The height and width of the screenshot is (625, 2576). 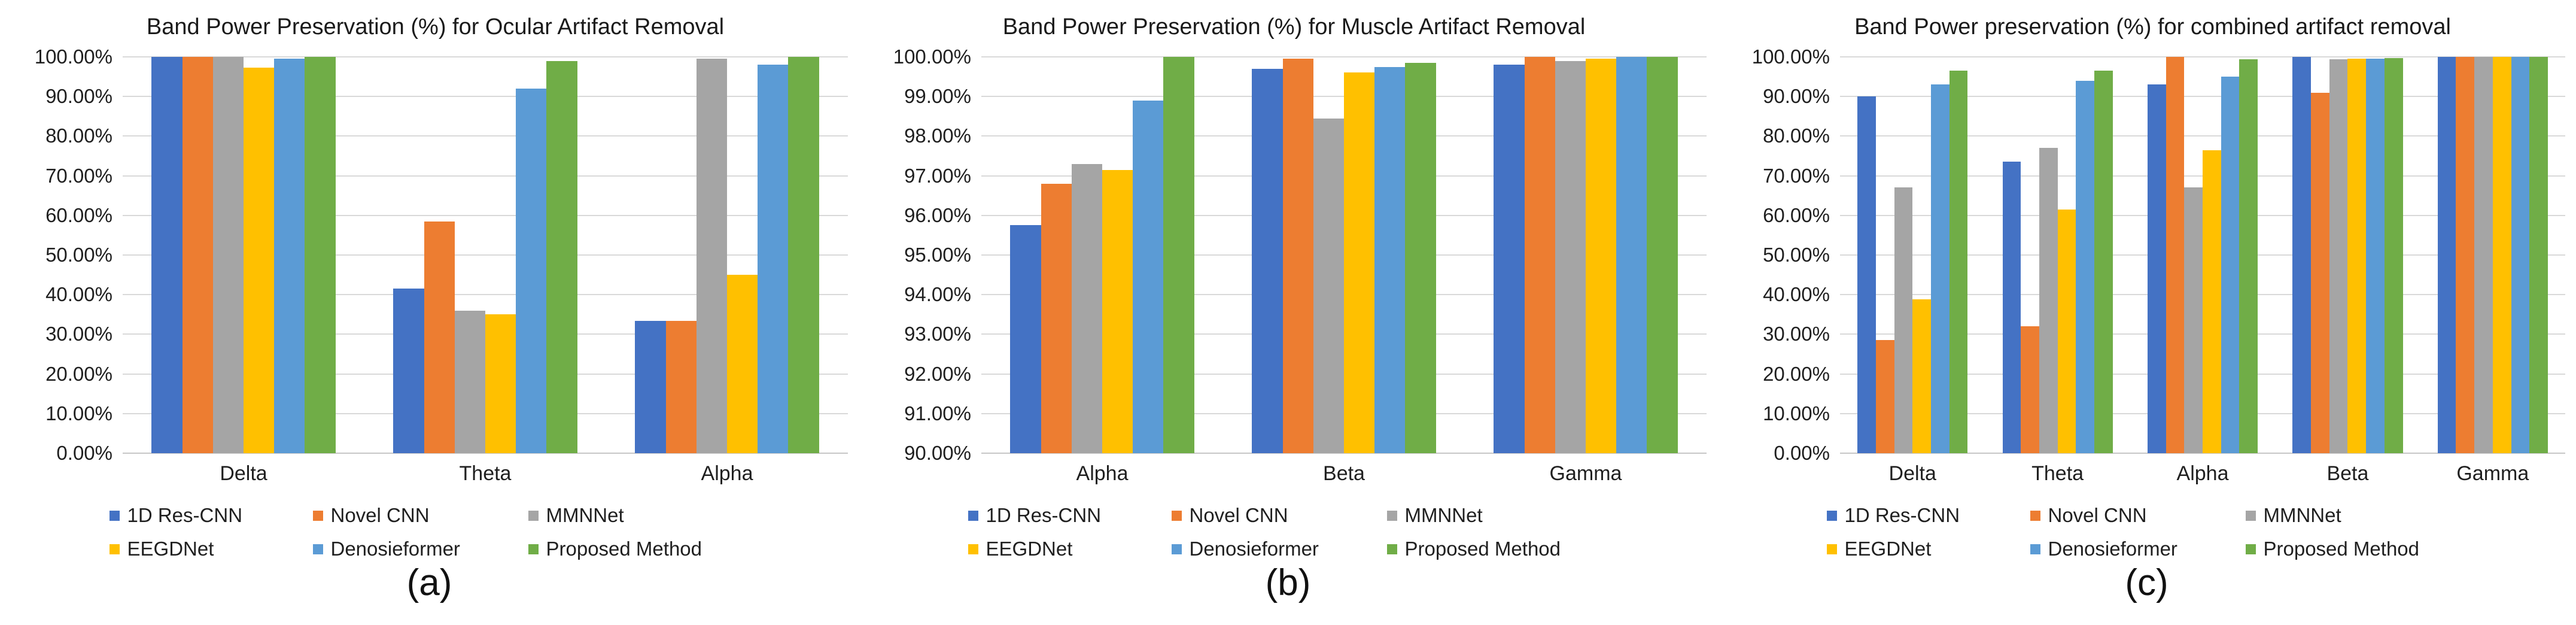 I want to click on legend-item: 1D Res-CNN, so click(x=1928, y=516).